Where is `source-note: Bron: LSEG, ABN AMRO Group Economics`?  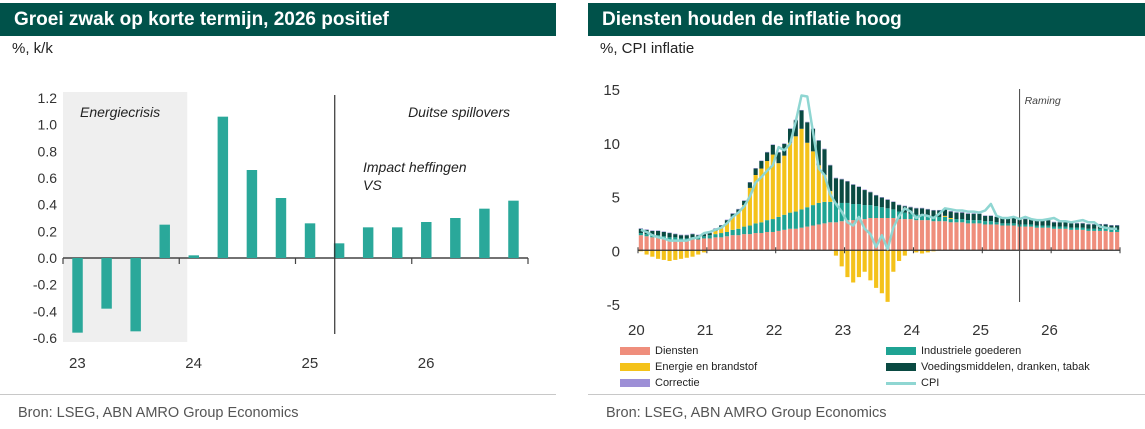
source-note: Bron: LSEG, ABN AMRO Group Economics is located at coordinates (158, 413).